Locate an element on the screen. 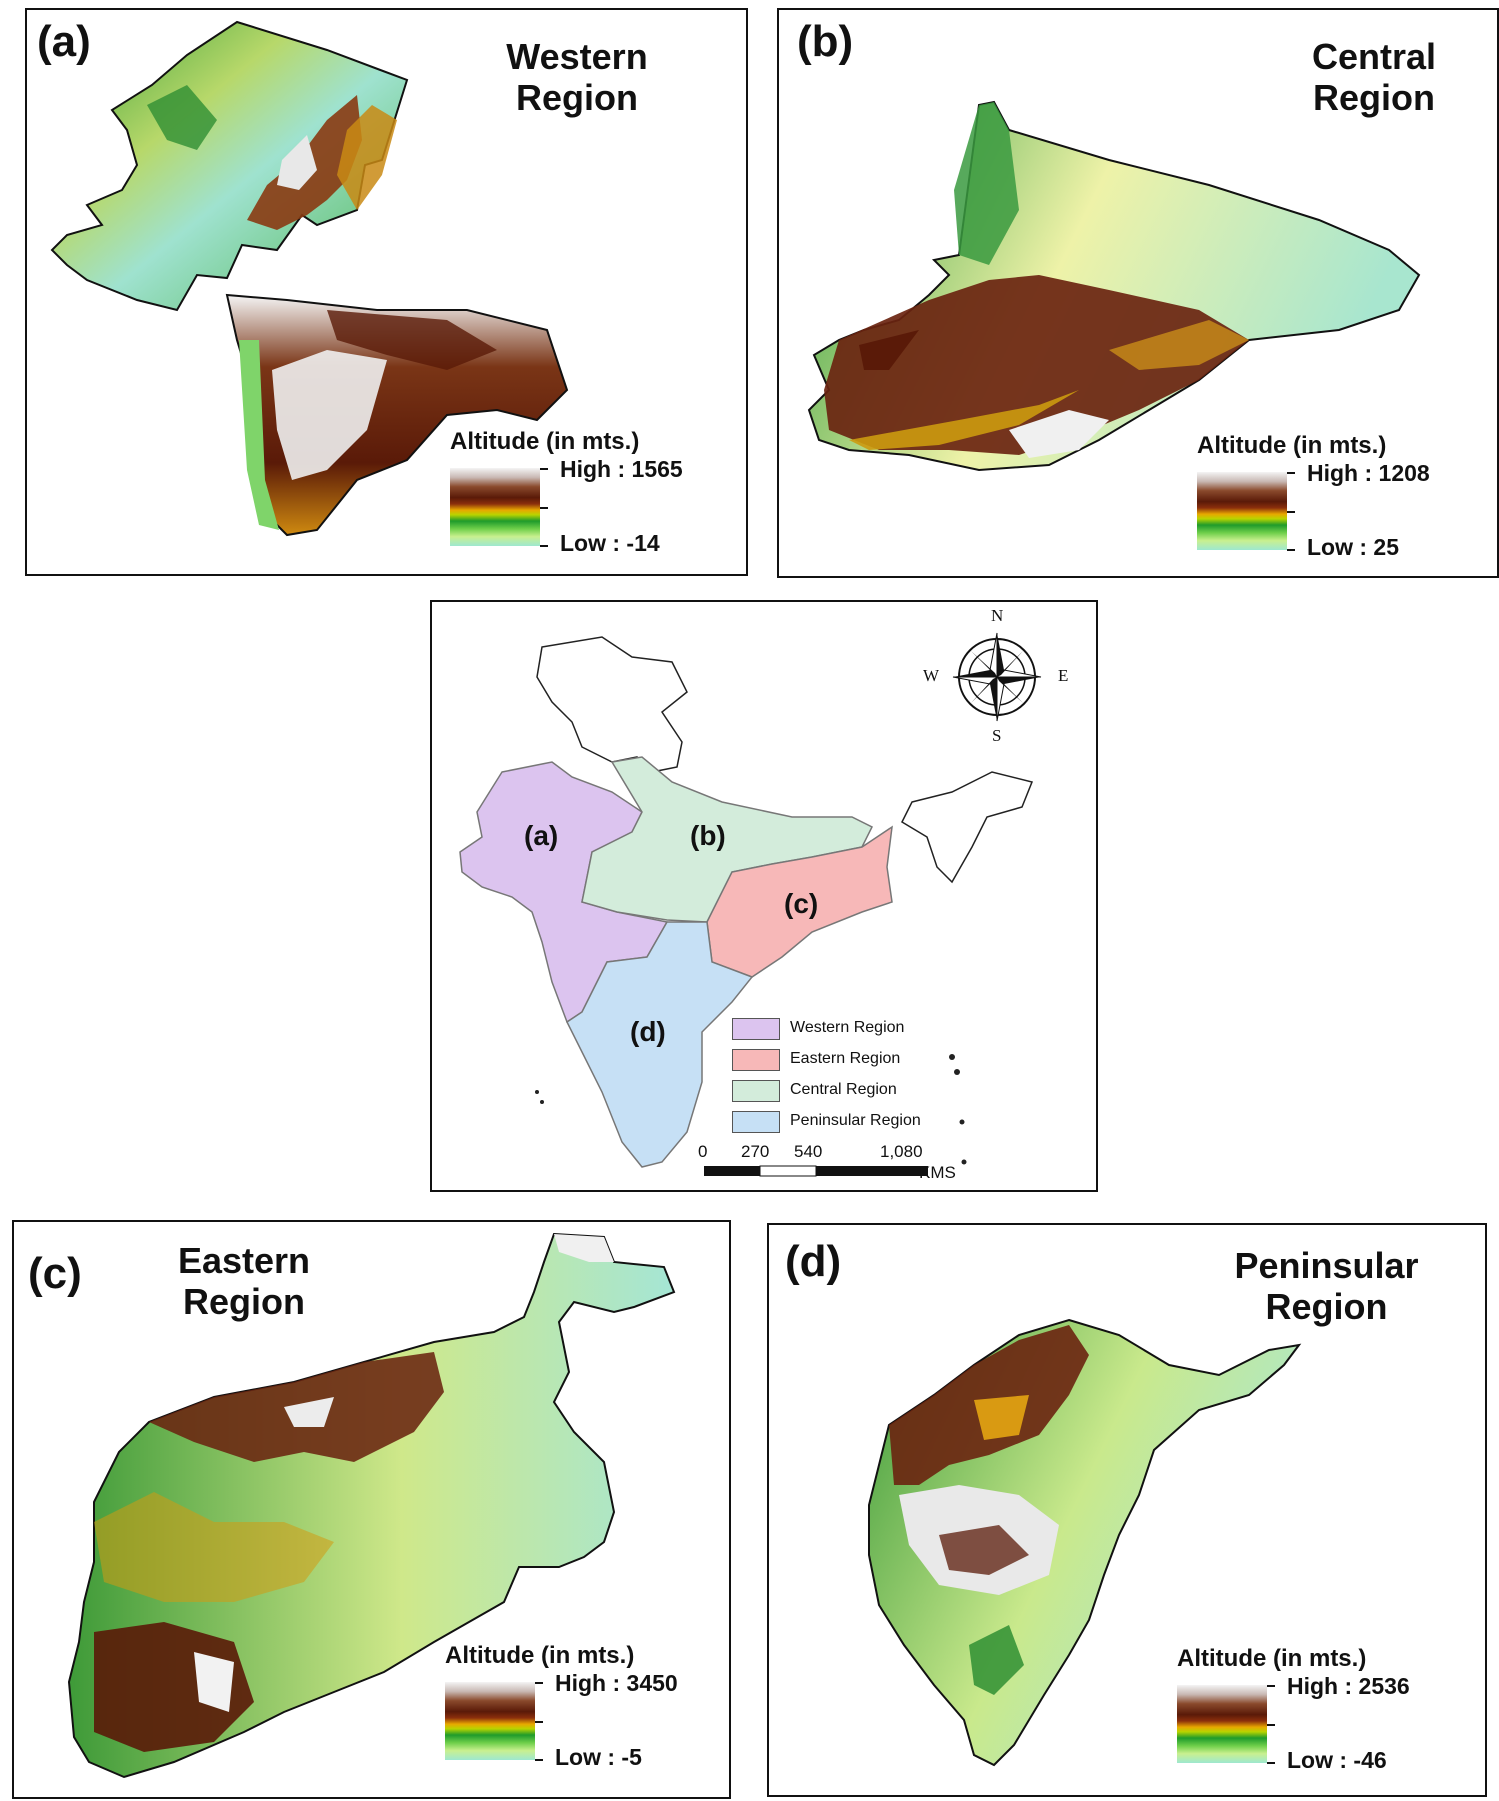 Image resolution: width=1499 pixels, height=1801 pixels. region-label-b: (b) is located at coordinates (708, 835).